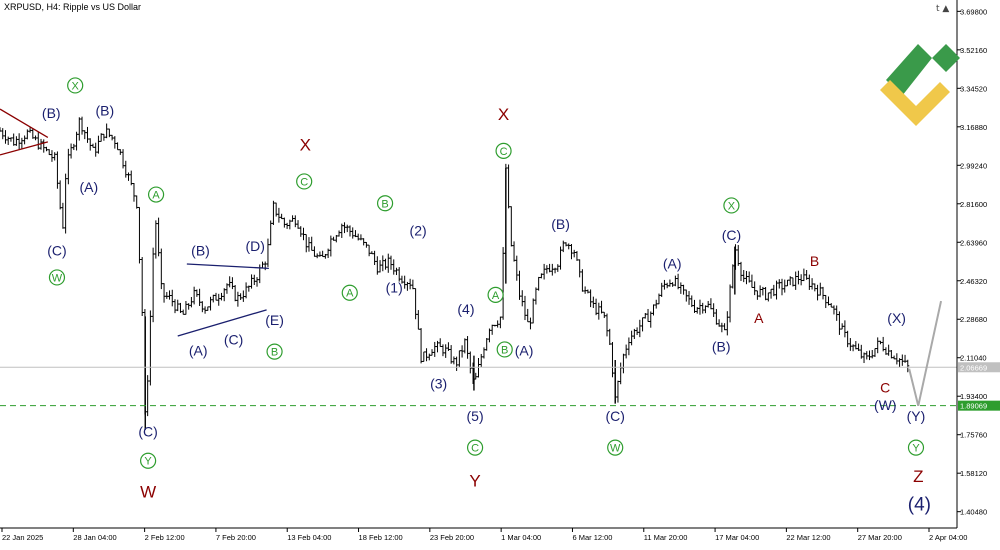  Describe the element at coordinates (22, 537) in the screenshot. I see `time-tick-label: 22 Jan 2025` at that location.